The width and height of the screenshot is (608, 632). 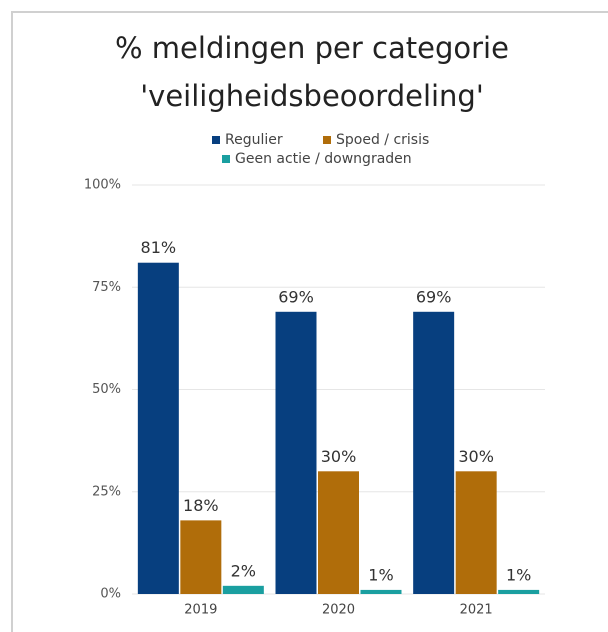 I want to click on data-label: 81%, so click(x=159, y=247).